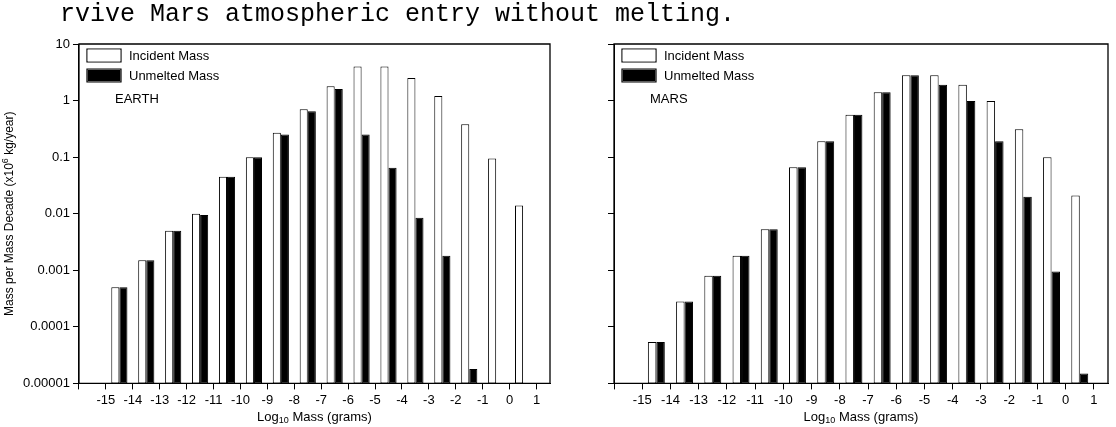  I want to click on y-tick-label: 0.00001, so click(46, 382).